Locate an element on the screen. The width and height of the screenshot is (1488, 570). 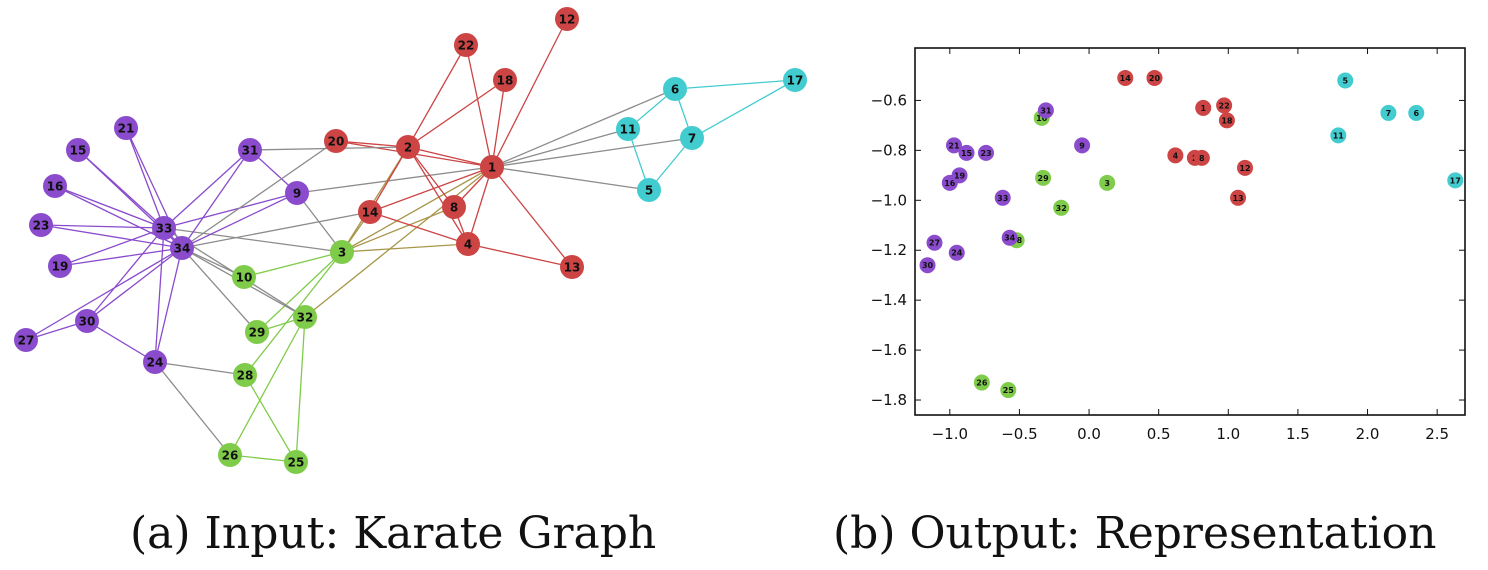
x-tick-label: 0.0 is located at coordinates (1089, 434).